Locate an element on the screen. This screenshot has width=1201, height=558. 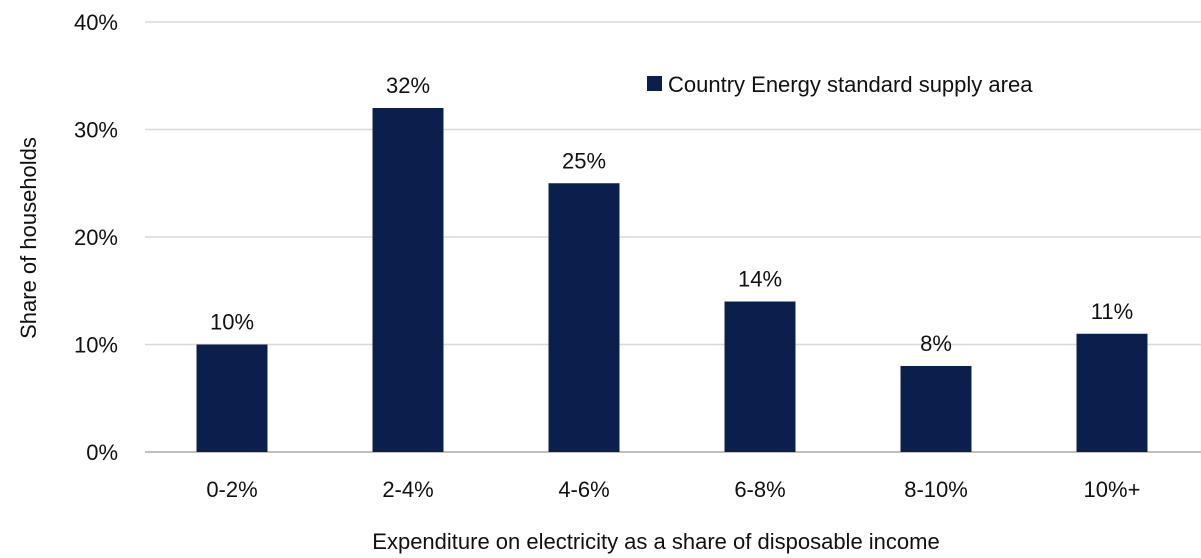
data-label: 32% is located at coordinates (408, 85).